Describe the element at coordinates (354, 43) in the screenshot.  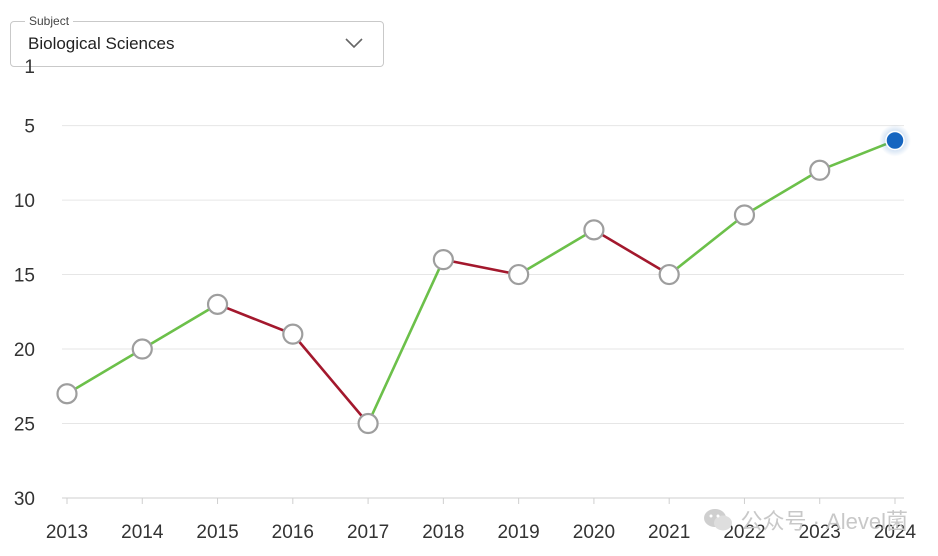
I see `chevron-down-icon` at that location.